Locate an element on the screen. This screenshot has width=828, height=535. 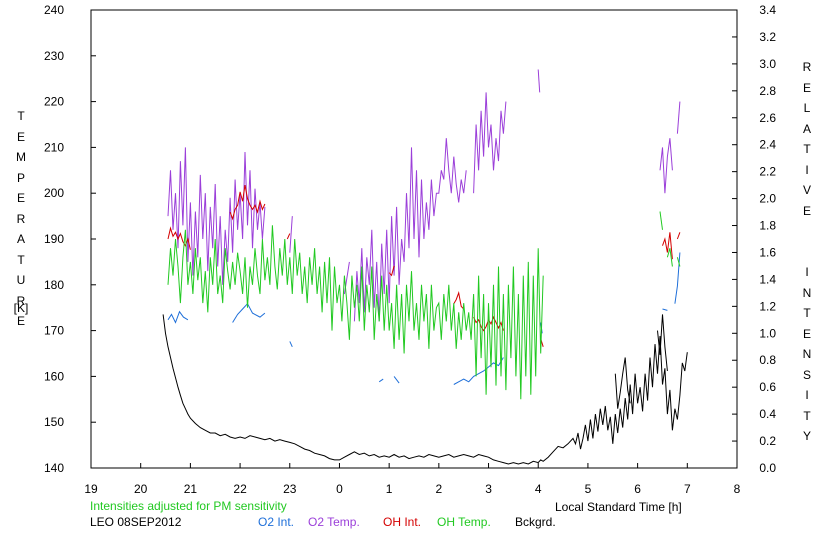
x-tick-label: 1 is located at coordinates (389, 489).